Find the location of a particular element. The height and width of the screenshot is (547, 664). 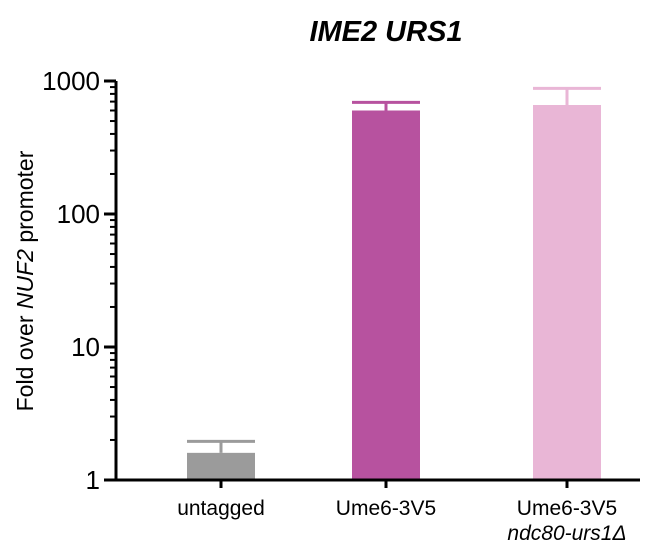

y-axis-label-gene: NUF2 is located at coordinates (25, 279).